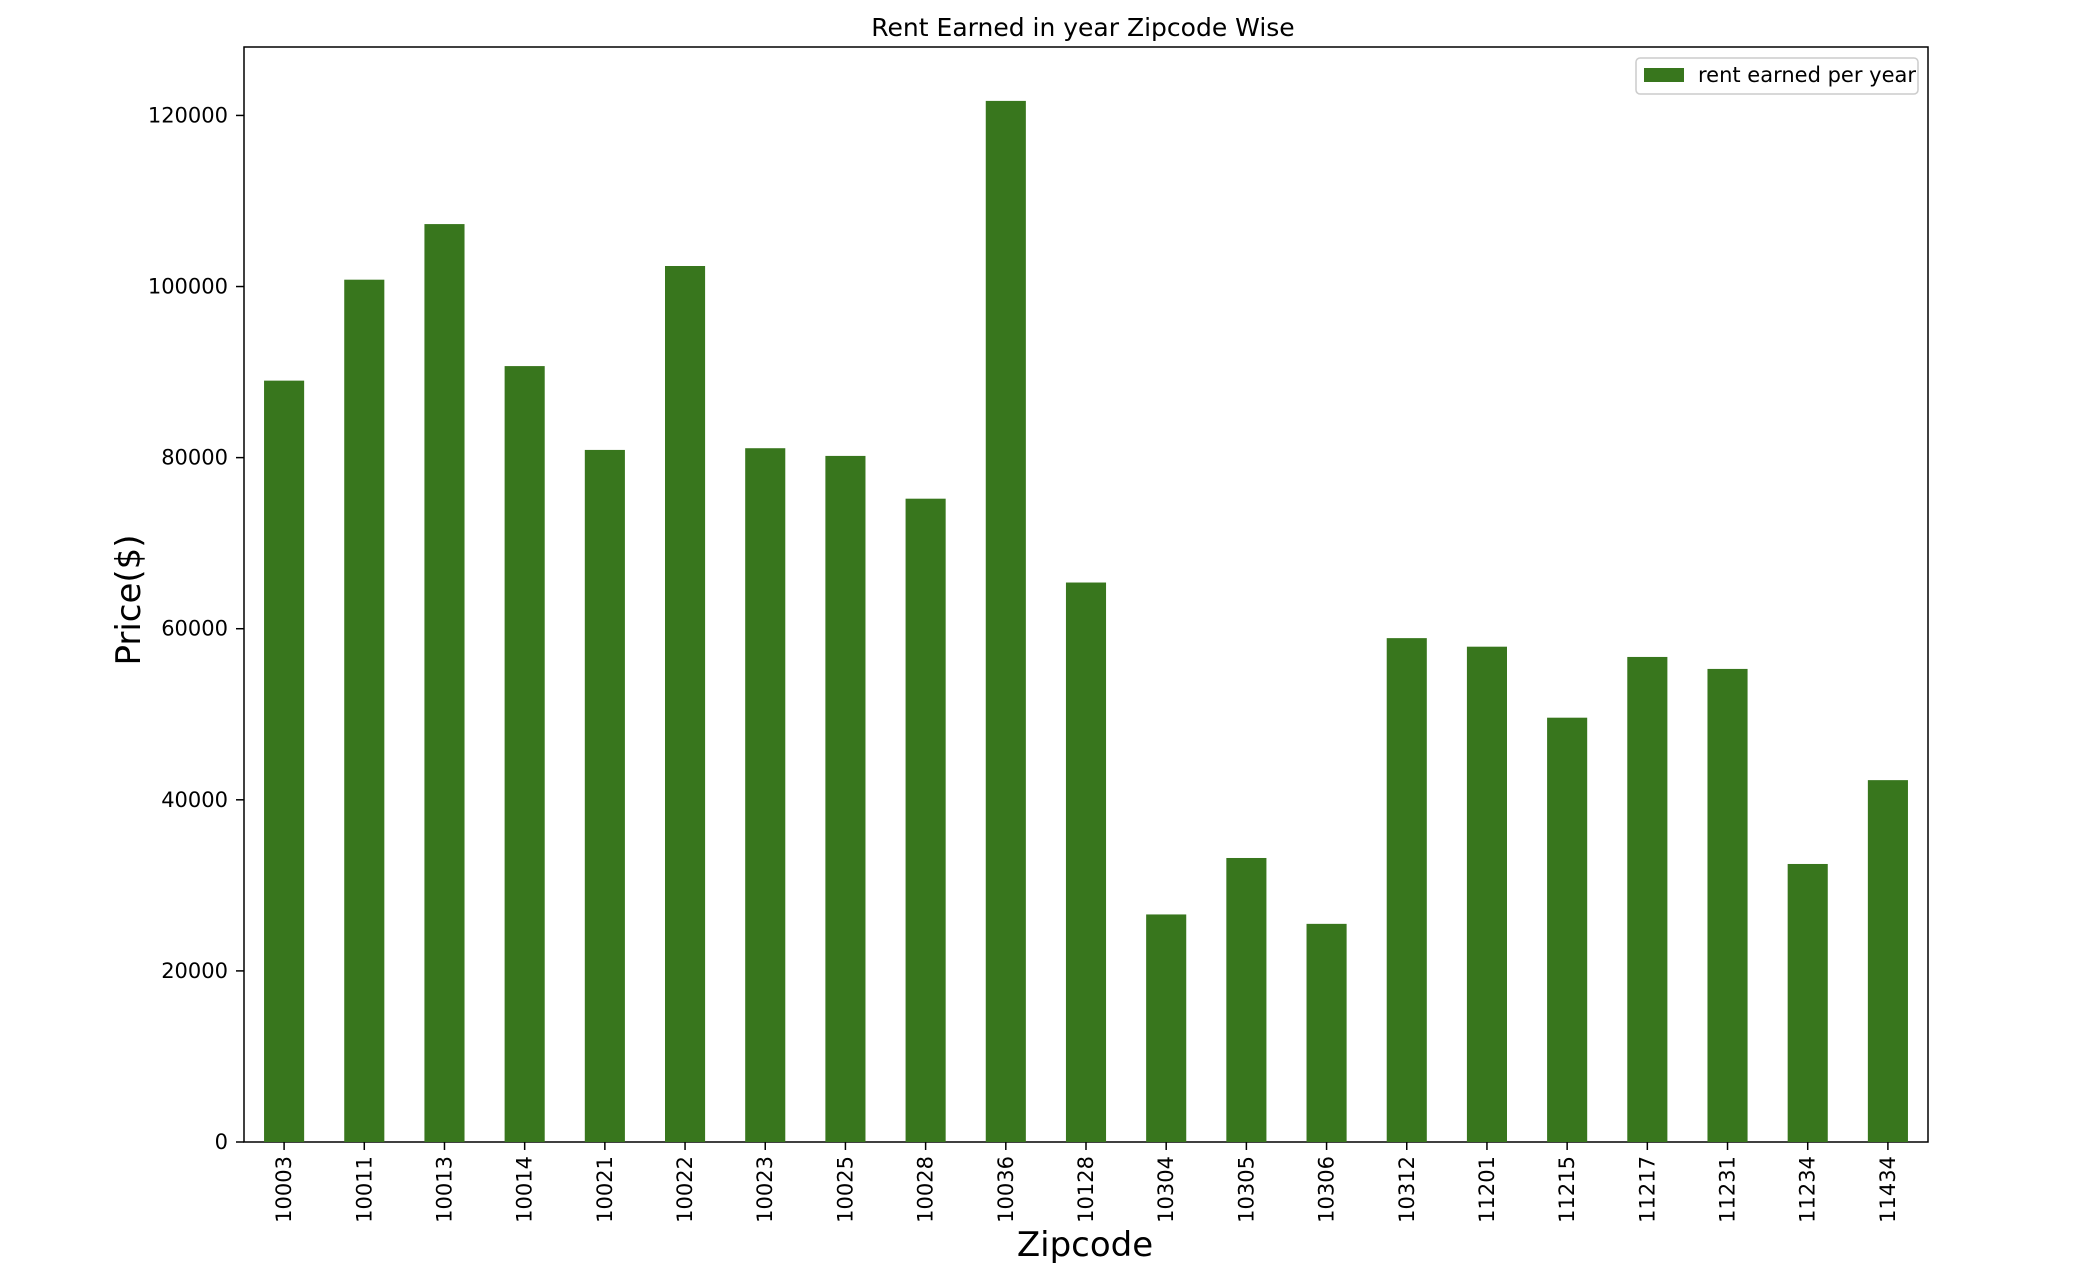 Image resolution: width=2078 pixels, height=1276 pixels. What do you see at coordinates (845, 1189) in the screenshot?
I see `x-tick-label: 10025` at bounding box center [845, 1189].